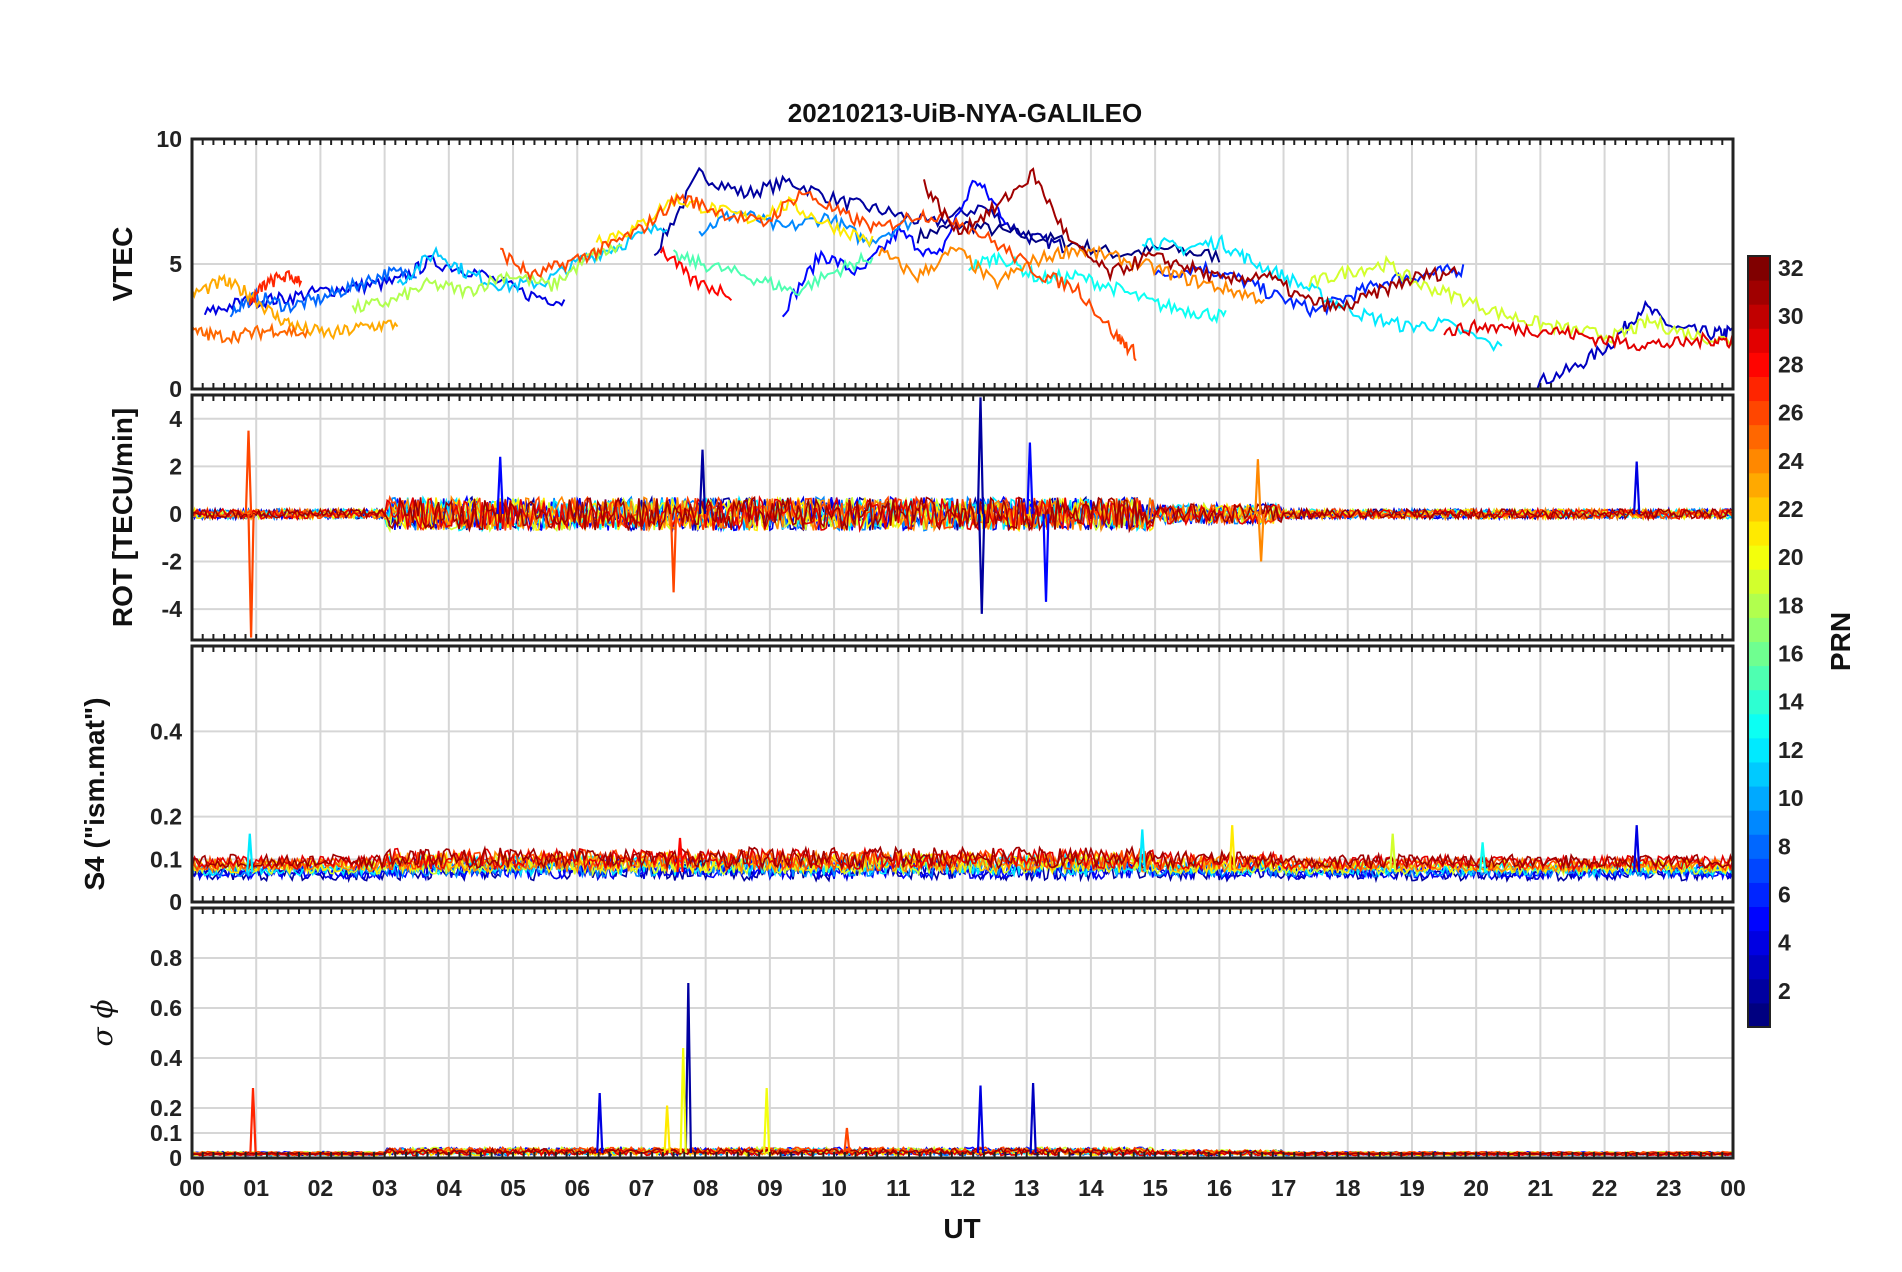 Image resolution: width=1902 pixels, height=1272 pixels. What do you see at coordinates (898, 1188) in the screenshot?
I see `x-tick-label: 11` at bounding box center [898, 1188].